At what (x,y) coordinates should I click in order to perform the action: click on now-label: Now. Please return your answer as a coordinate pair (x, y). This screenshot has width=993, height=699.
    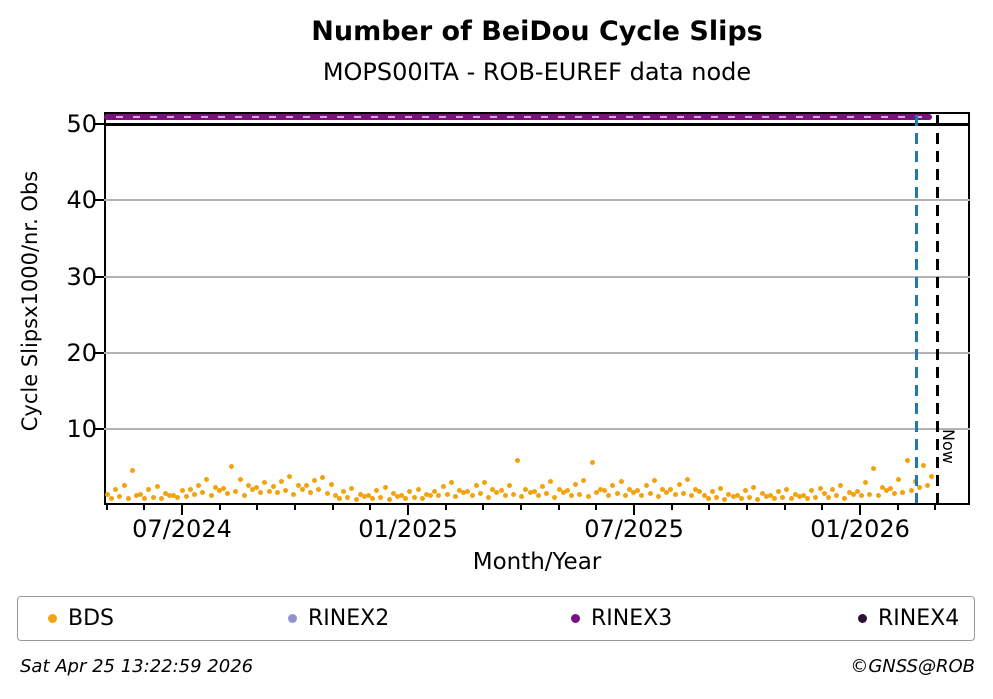
    Looking at the image, I should click on (948, 446).